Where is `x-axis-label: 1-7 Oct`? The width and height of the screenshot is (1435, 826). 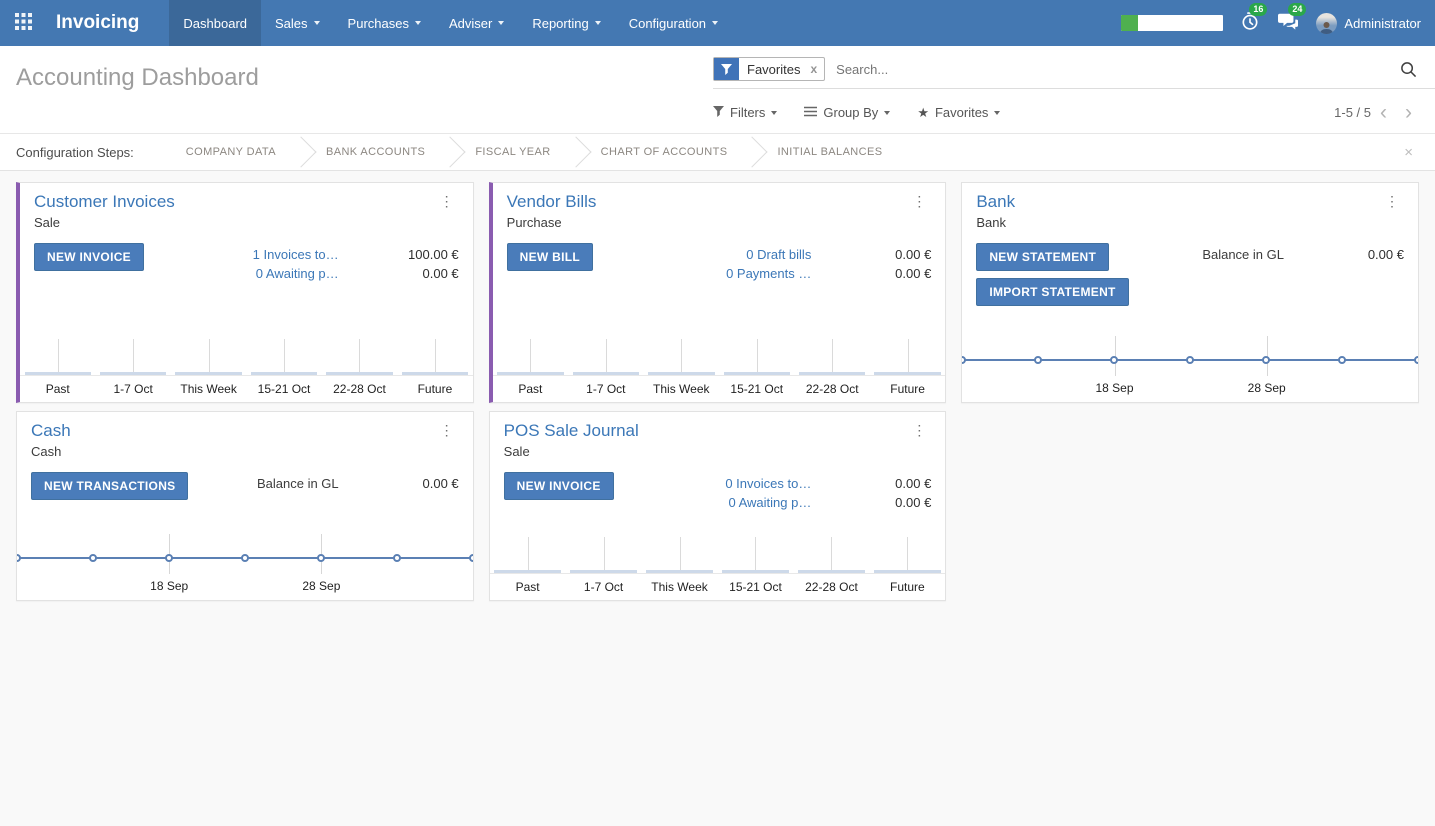
x-axis-label: 1-7 Oct is located at coordinates (603, 587).